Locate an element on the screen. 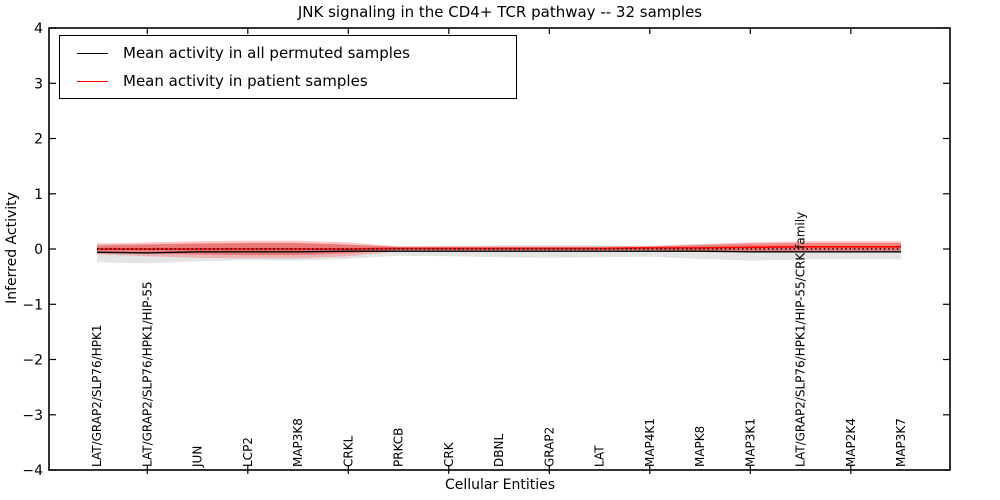  x-tick-label: PRKCB is located at coordinates (399, 447).